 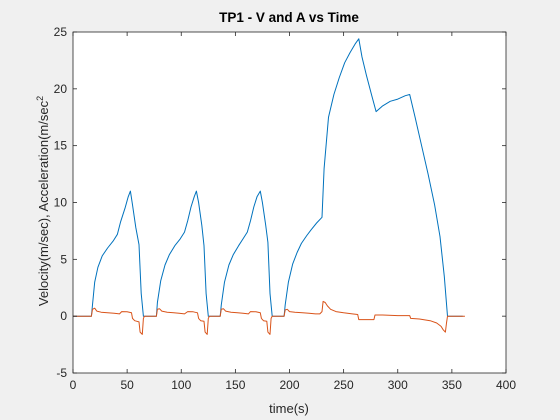 What do you see at coordinates (40, 98) in the screenshot?
I see `y-axis-label-superscript: 2` at bounding box center [40, 98].